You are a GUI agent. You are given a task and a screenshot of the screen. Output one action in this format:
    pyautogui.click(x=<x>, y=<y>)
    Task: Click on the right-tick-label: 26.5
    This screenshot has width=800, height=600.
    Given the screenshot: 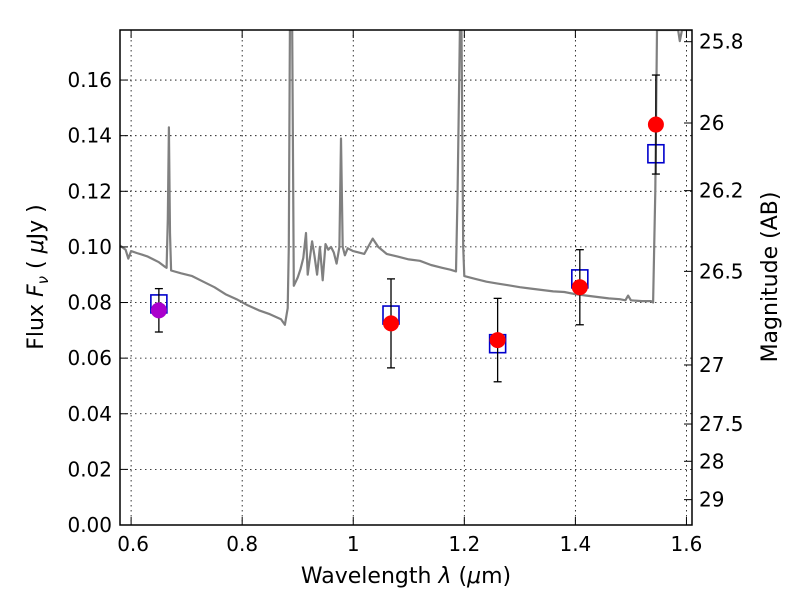 What is the action you would take?
    pyautogui.click(x=721, y=271)
    